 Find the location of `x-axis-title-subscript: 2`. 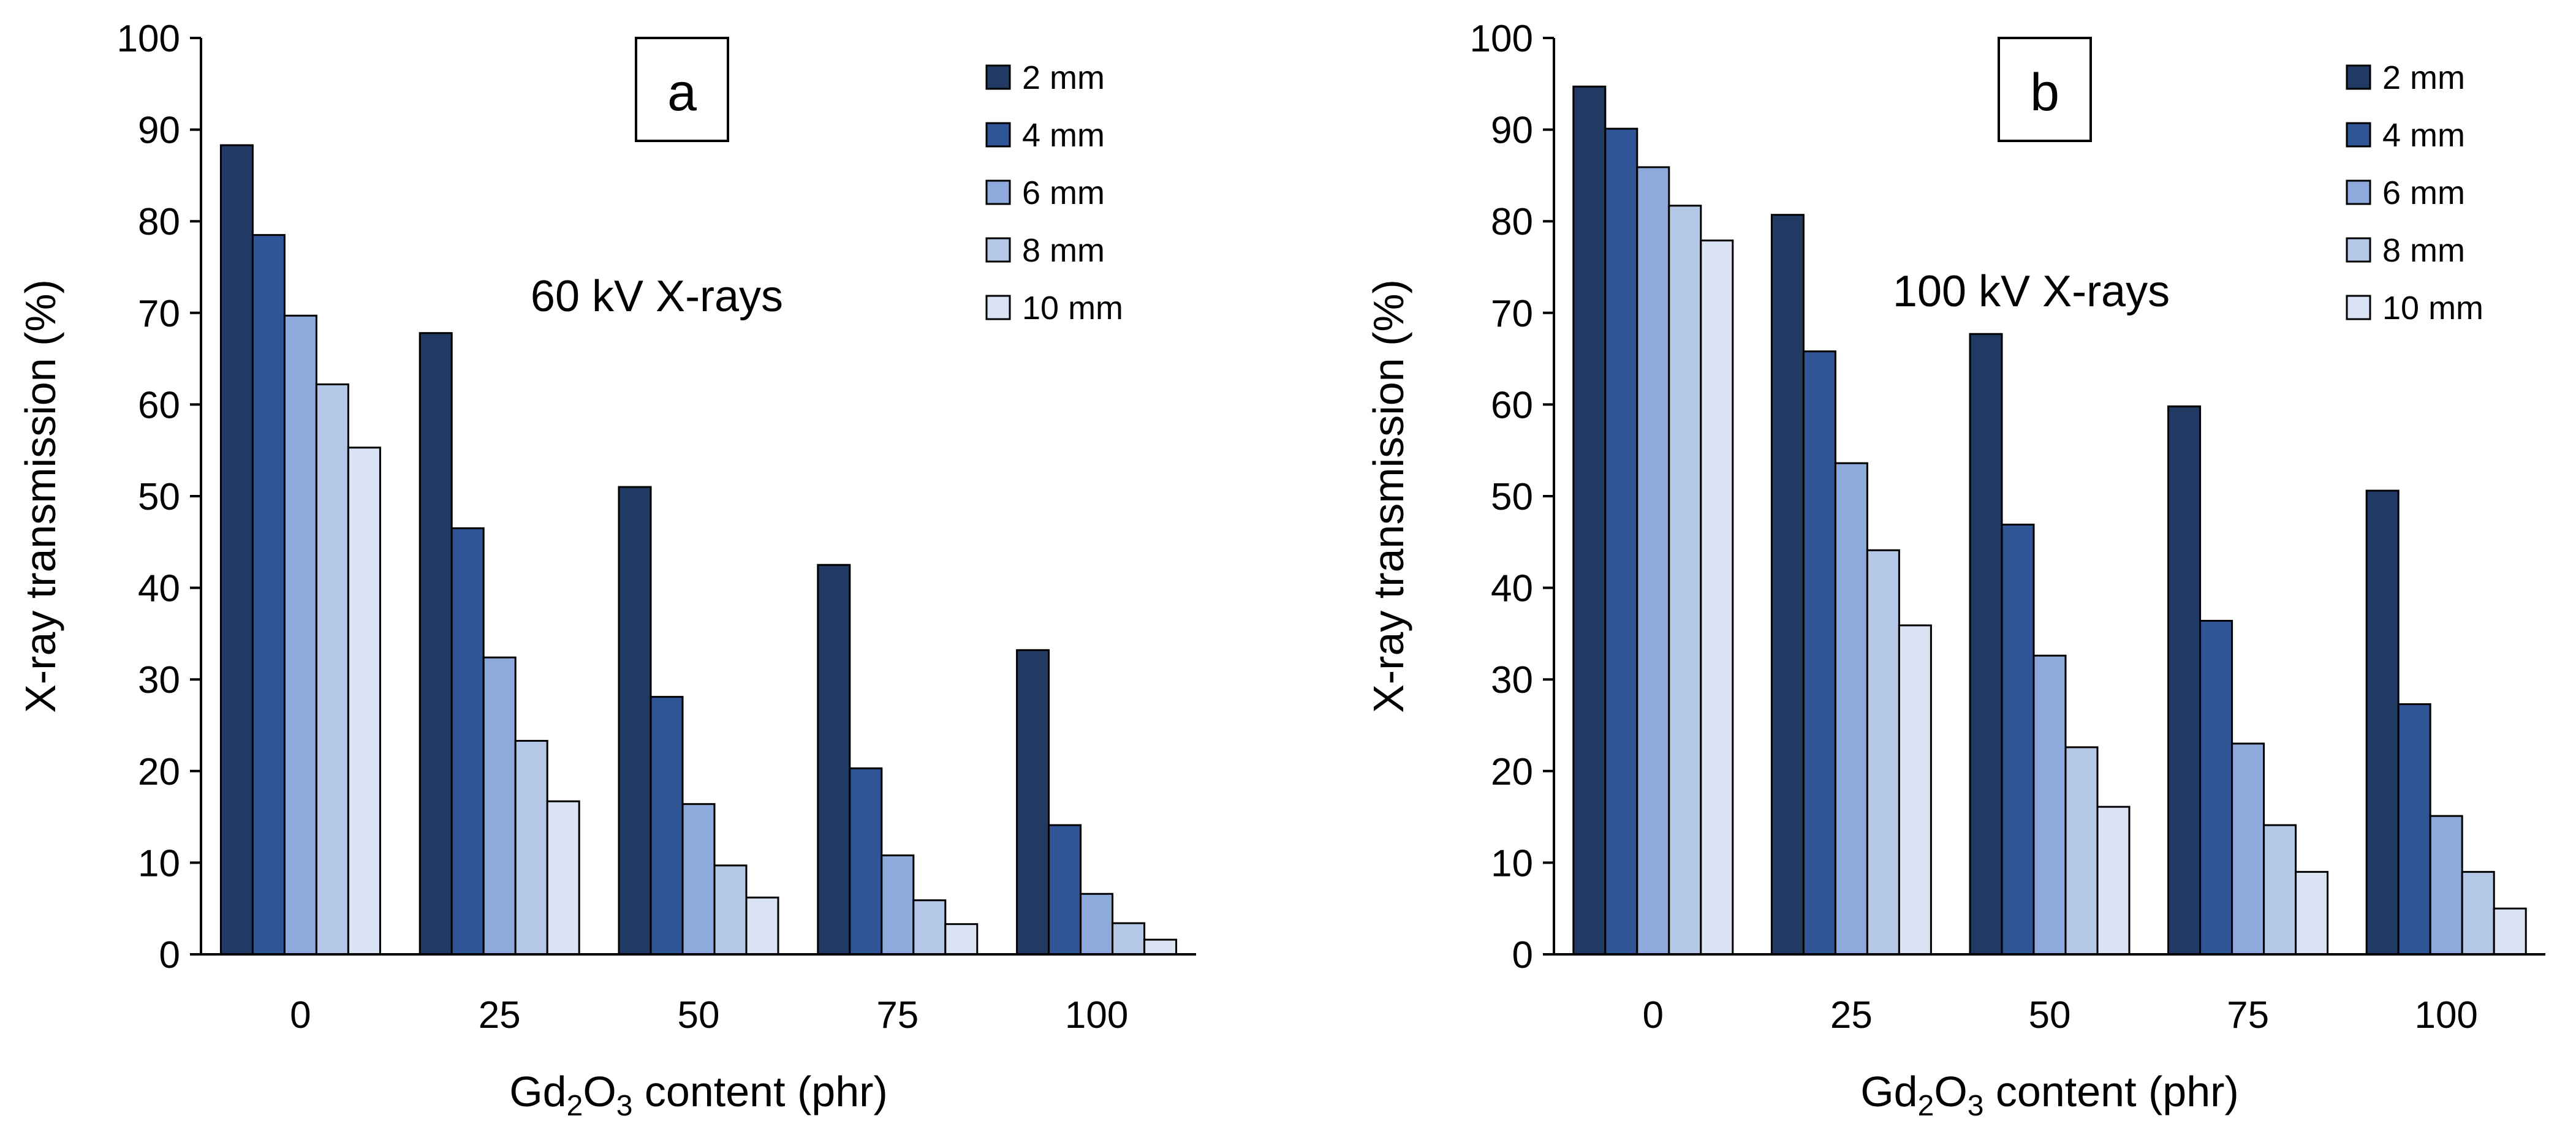

x-axis-title-subscript: 2 is located at coordinates (575, 1106).